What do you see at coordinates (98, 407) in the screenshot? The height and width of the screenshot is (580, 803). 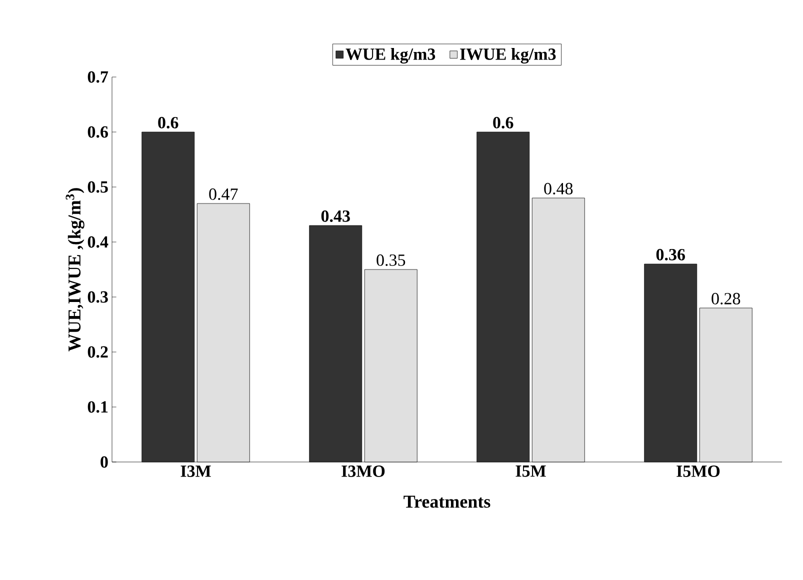 I see `y-tick-label: 0.1` at bounding box center [98, 407].